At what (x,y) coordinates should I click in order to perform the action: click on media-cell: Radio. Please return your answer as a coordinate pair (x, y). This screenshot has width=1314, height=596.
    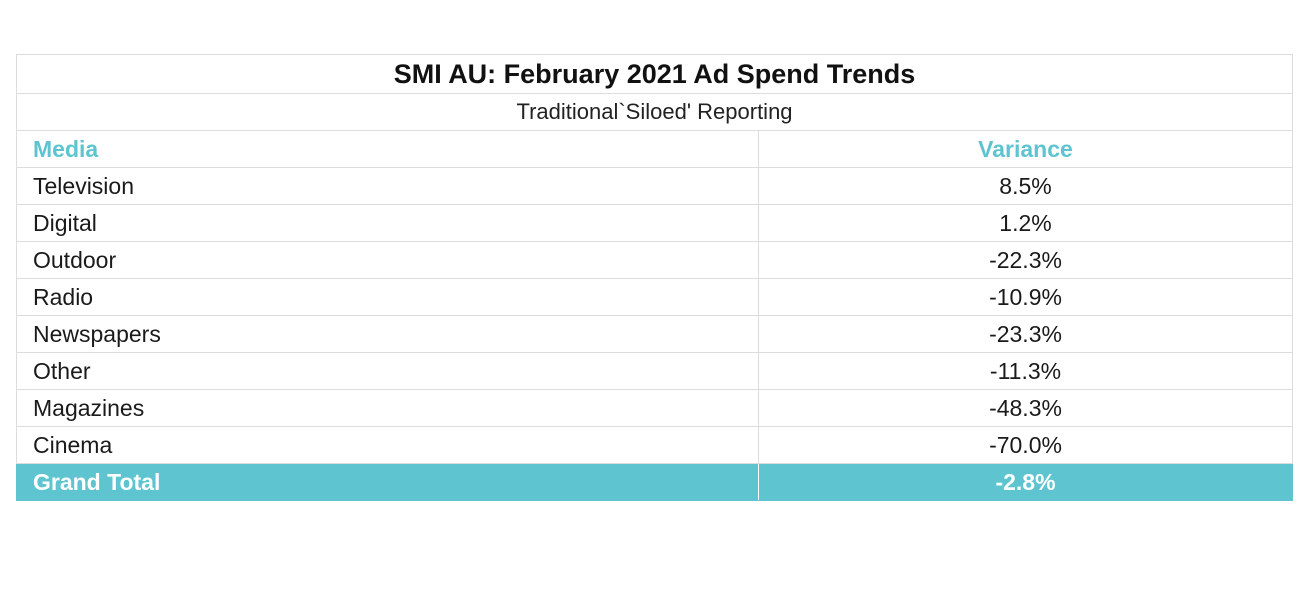
    Looking at the image, I should click on (387, 297).